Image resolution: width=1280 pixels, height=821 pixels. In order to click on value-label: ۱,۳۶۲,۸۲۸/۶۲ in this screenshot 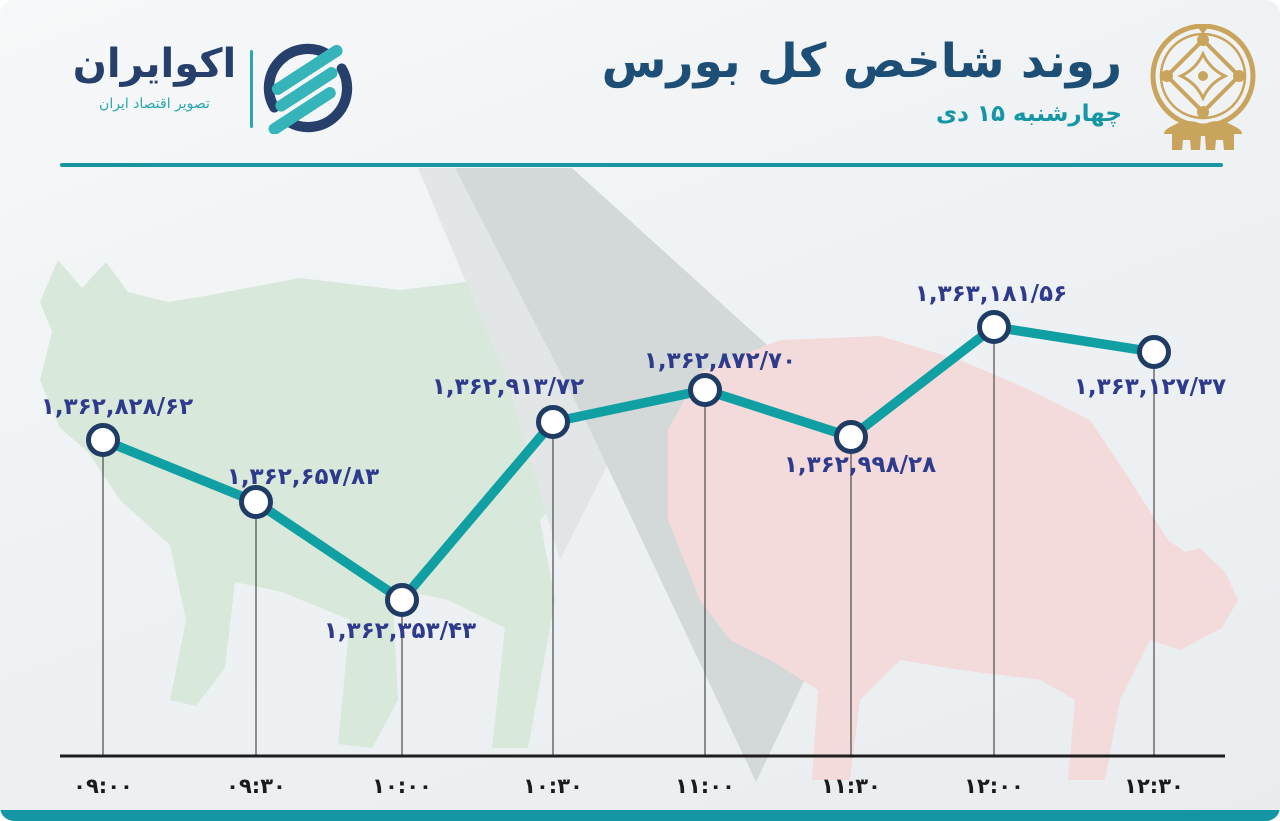, I will do `click(117, 407)`.